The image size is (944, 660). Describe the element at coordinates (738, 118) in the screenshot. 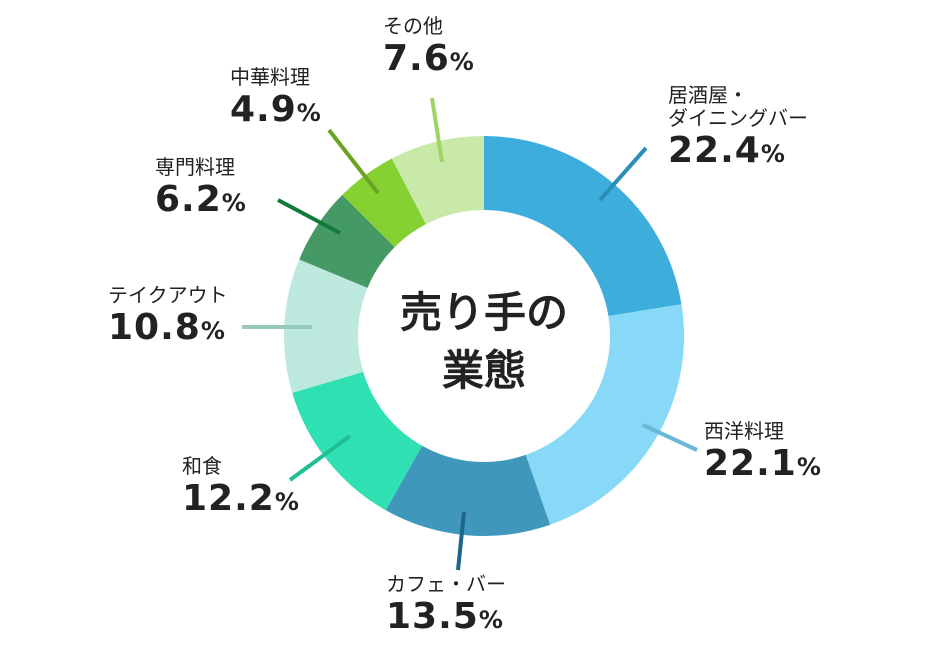

I see `slice-name: ダイニングバー` at that location.